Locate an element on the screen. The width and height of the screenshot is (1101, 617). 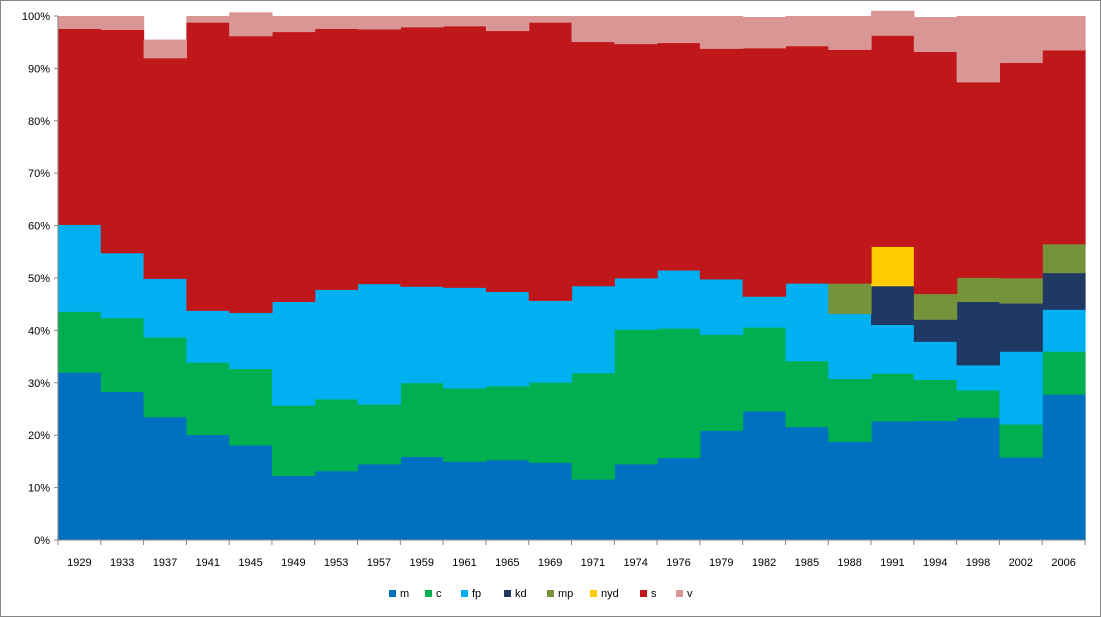
x-tick-label: 1979 is located at coordinates (721, 563).